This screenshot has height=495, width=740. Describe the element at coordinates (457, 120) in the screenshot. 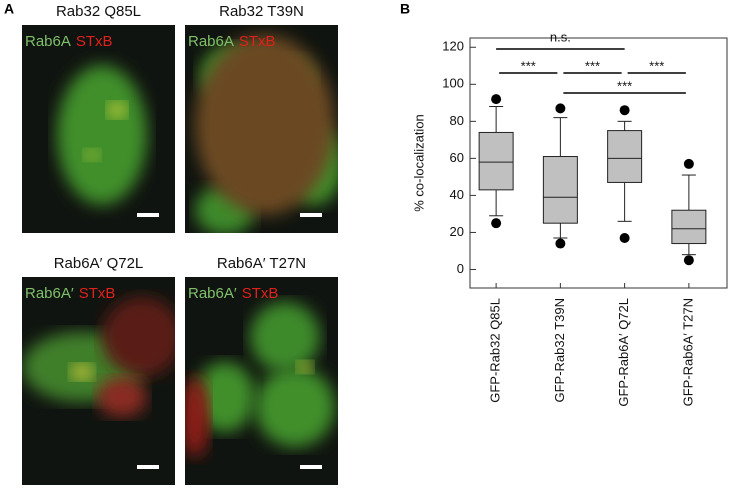

I see `y-tick-label: 80` at that location.